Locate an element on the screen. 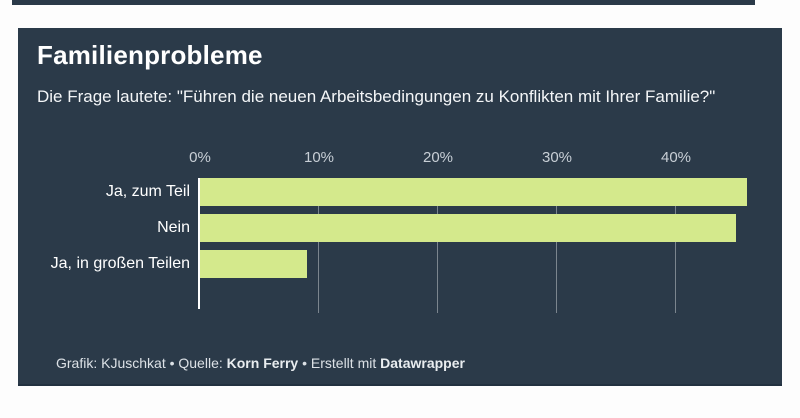  chart-title: Familienprobleme is located at coordinates (150, 55).